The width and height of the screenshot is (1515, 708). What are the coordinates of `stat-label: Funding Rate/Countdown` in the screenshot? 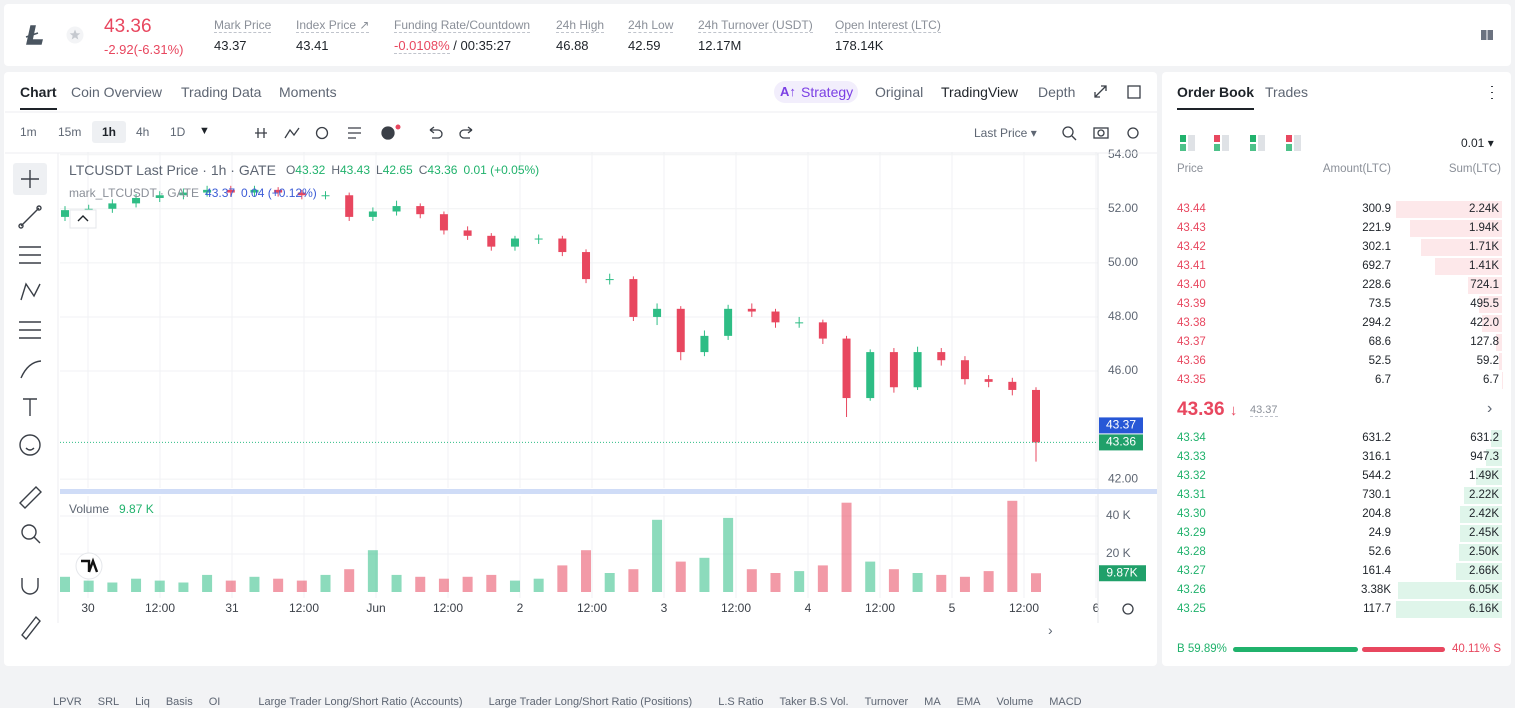 It's located at (462, 25).